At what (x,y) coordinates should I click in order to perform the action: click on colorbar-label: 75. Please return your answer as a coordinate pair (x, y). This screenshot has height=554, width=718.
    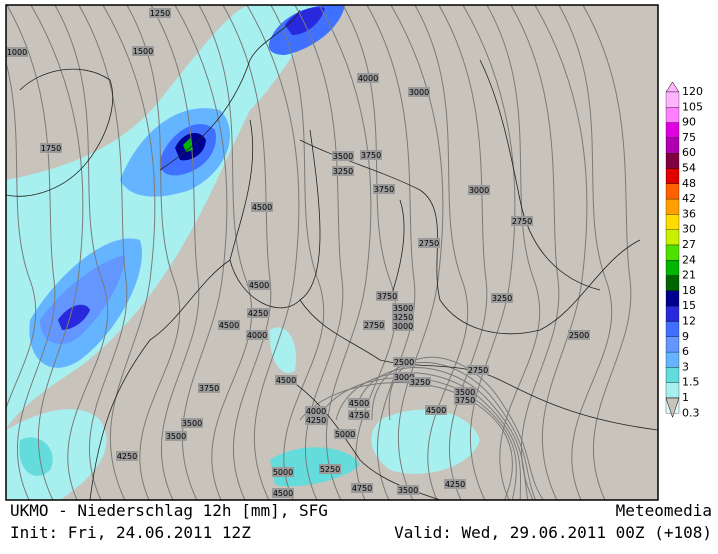
    Looking at the image, I should click on (689, 137).